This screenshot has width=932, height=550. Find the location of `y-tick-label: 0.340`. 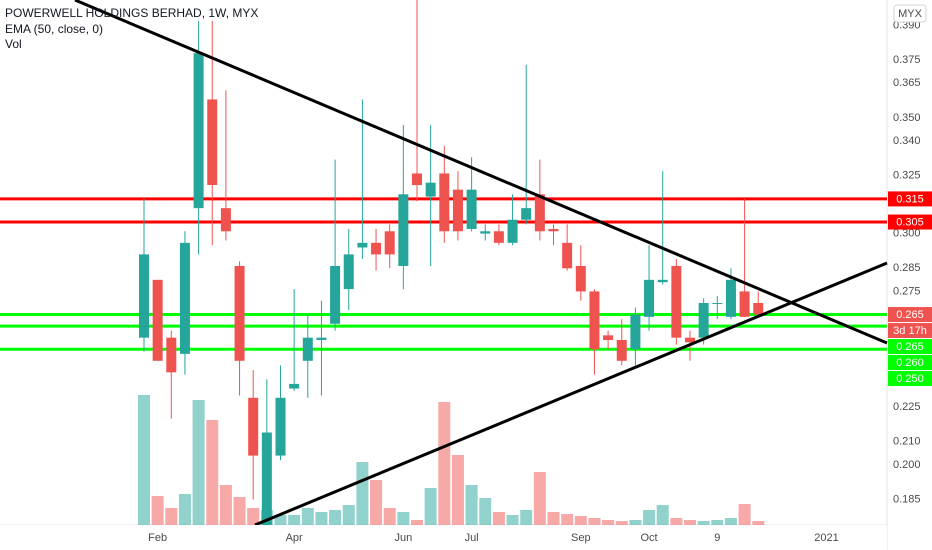

y-tick-label: 0.340 is located at coordinates (907, 141).